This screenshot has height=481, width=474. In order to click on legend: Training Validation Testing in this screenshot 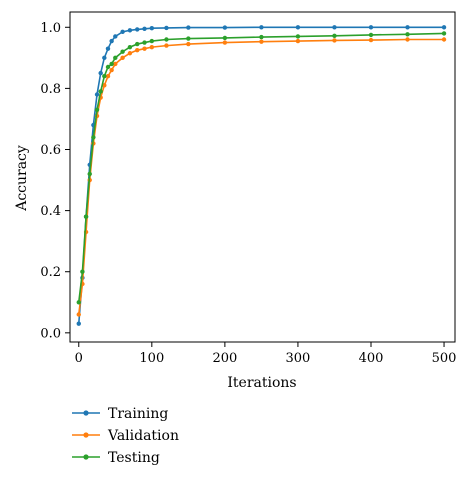, I will do `click(125, 436)`.